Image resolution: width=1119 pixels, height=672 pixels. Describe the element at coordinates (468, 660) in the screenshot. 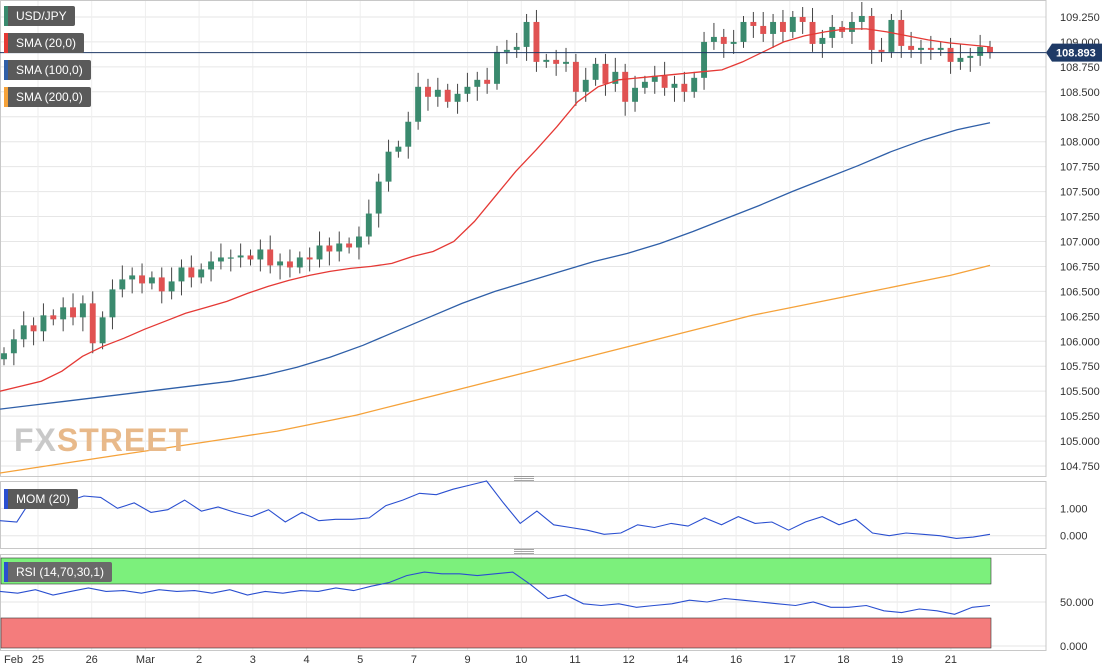

I see `x-tick-9: 9` at that location.